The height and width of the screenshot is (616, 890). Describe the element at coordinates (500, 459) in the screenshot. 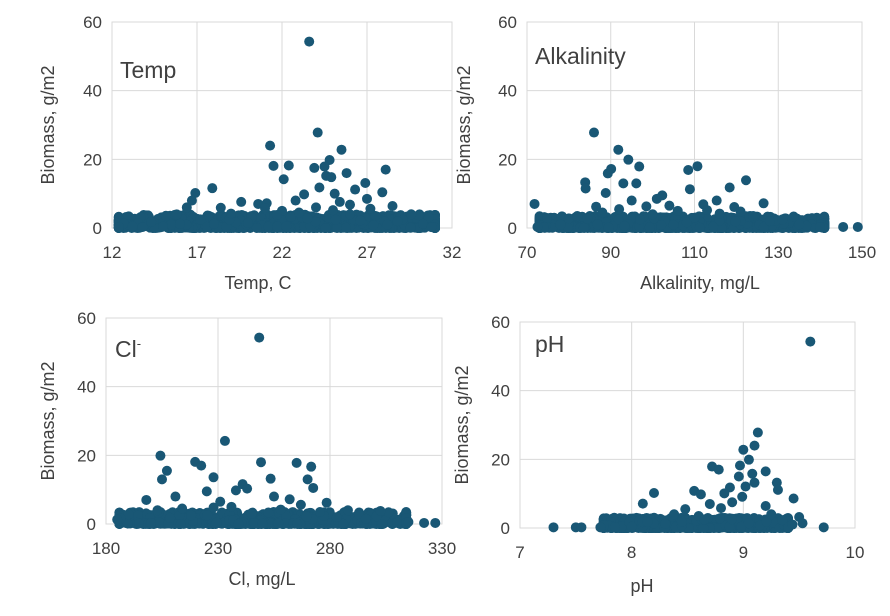

I see `ph-y-tick-label: 20` at that location.